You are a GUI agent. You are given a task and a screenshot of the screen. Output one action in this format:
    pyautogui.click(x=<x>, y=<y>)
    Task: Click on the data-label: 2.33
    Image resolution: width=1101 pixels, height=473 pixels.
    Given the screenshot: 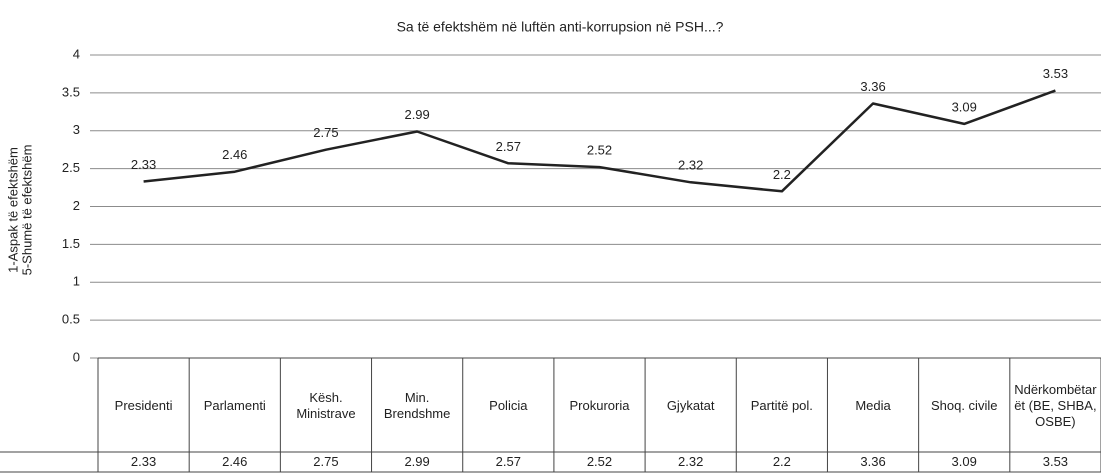 What is the action you would take?
    pyautogui.click(x=143, y=164)
    